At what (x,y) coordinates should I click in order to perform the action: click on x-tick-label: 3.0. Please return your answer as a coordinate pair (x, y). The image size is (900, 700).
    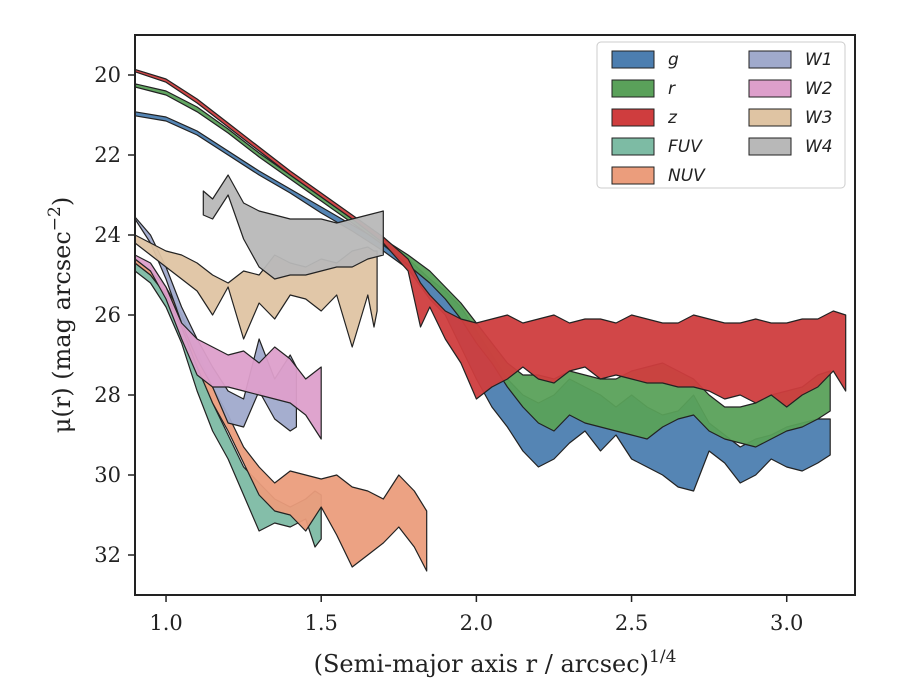
    Looking at the image, I should click on (786, 623).